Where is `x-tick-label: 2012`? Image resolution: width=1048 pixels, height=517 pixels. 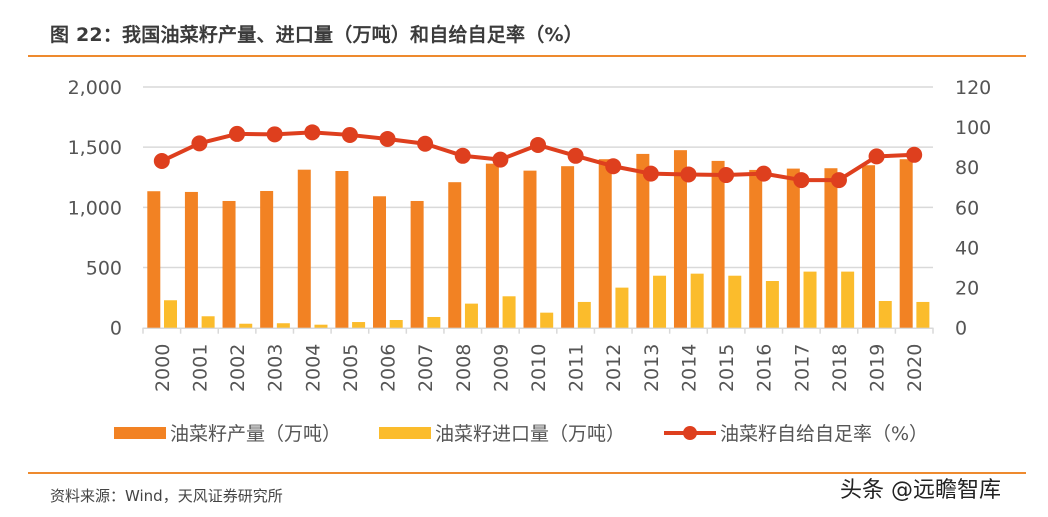 x-tick-label: 2012 is located at coordinates (614, 368).